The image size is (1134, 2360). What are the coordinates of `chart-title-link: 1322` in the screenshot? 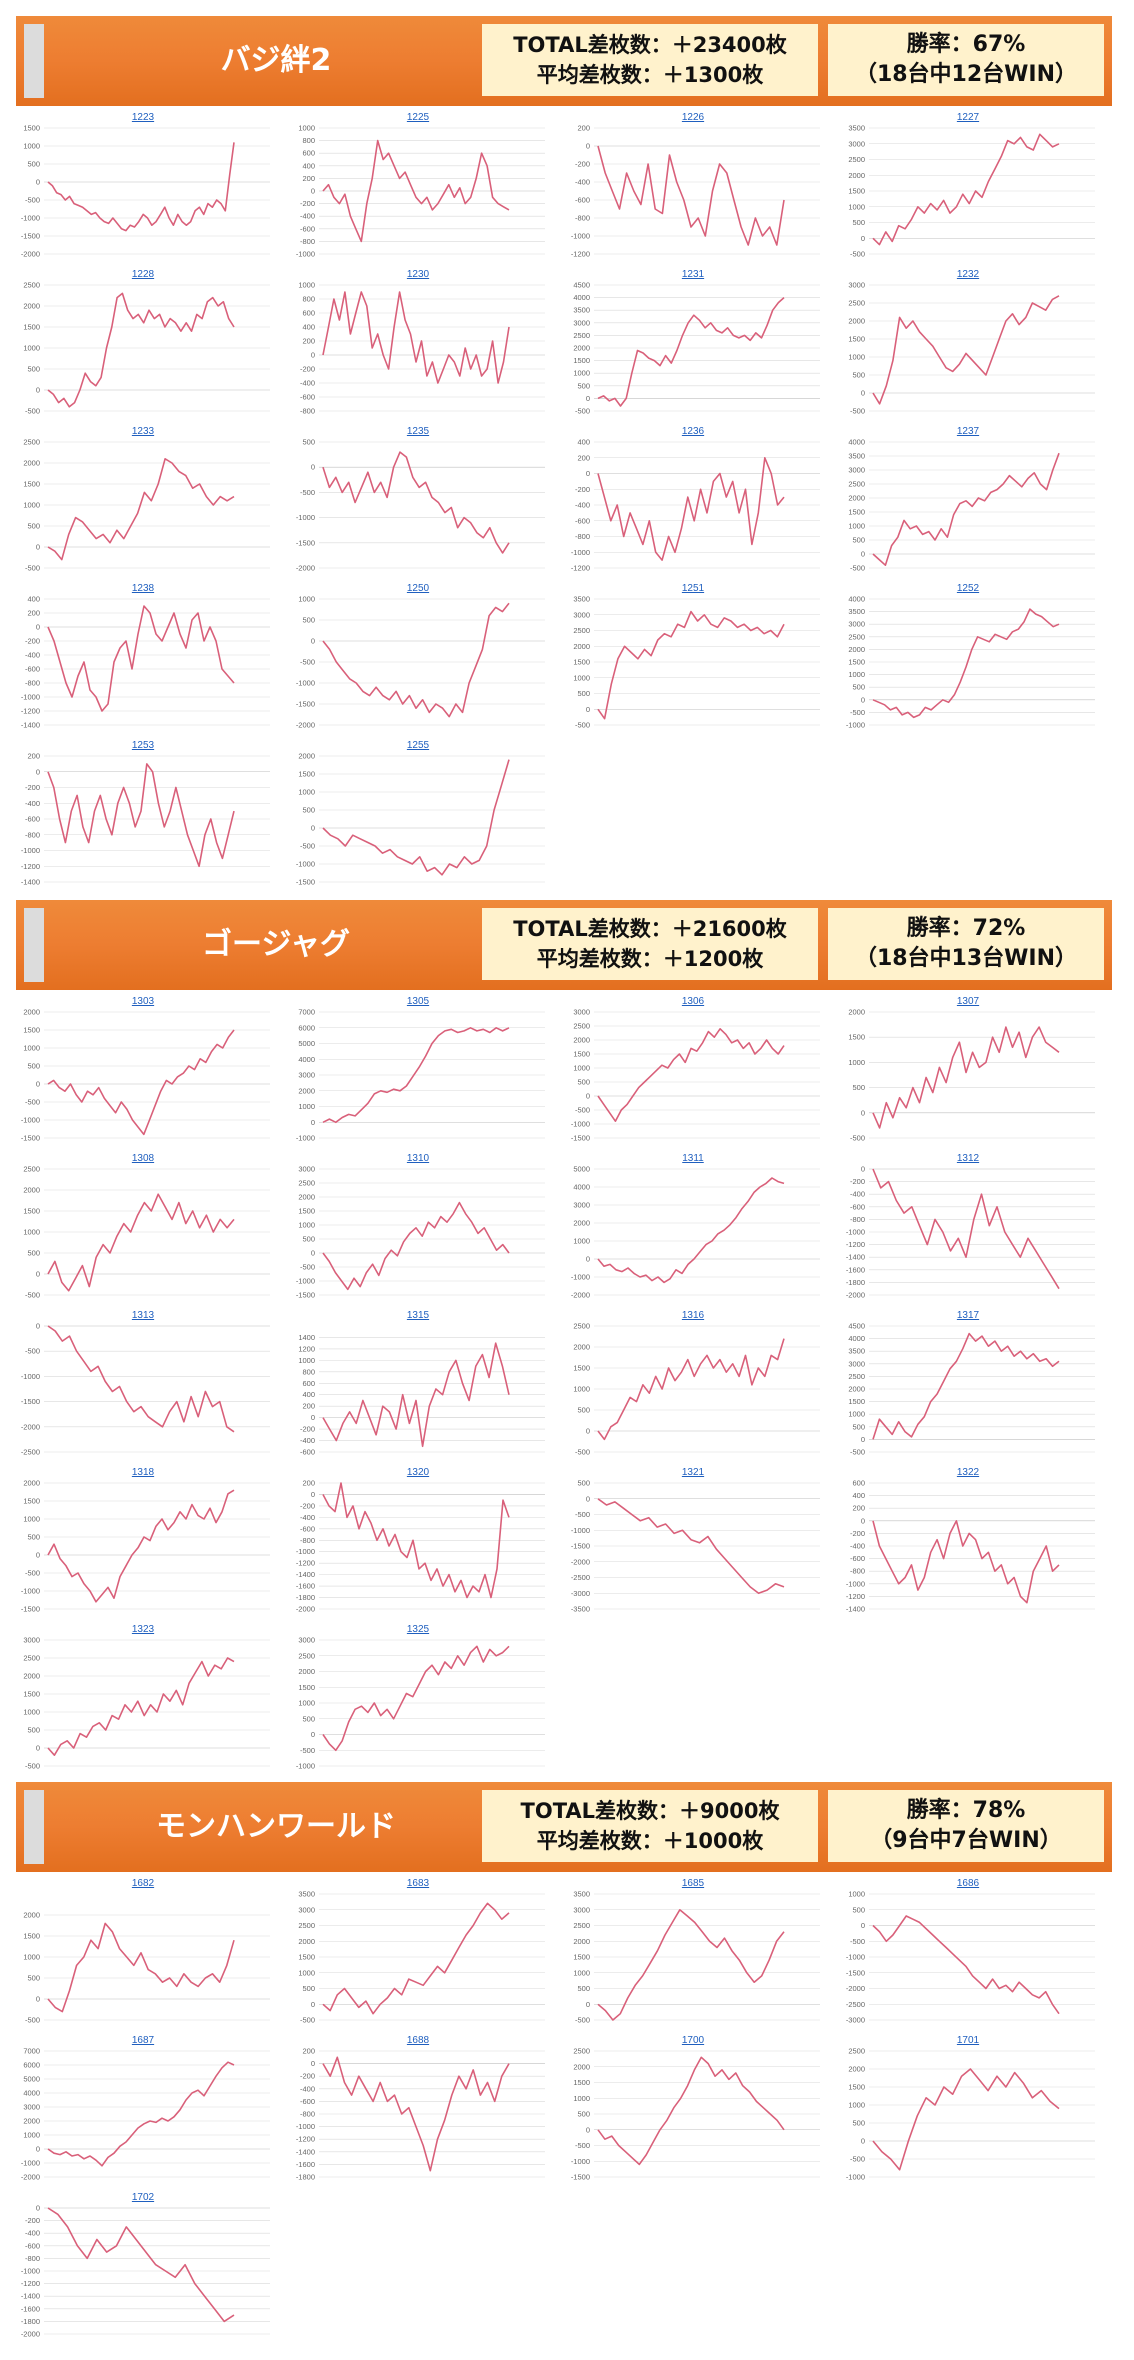 It's located at (968, 1472).